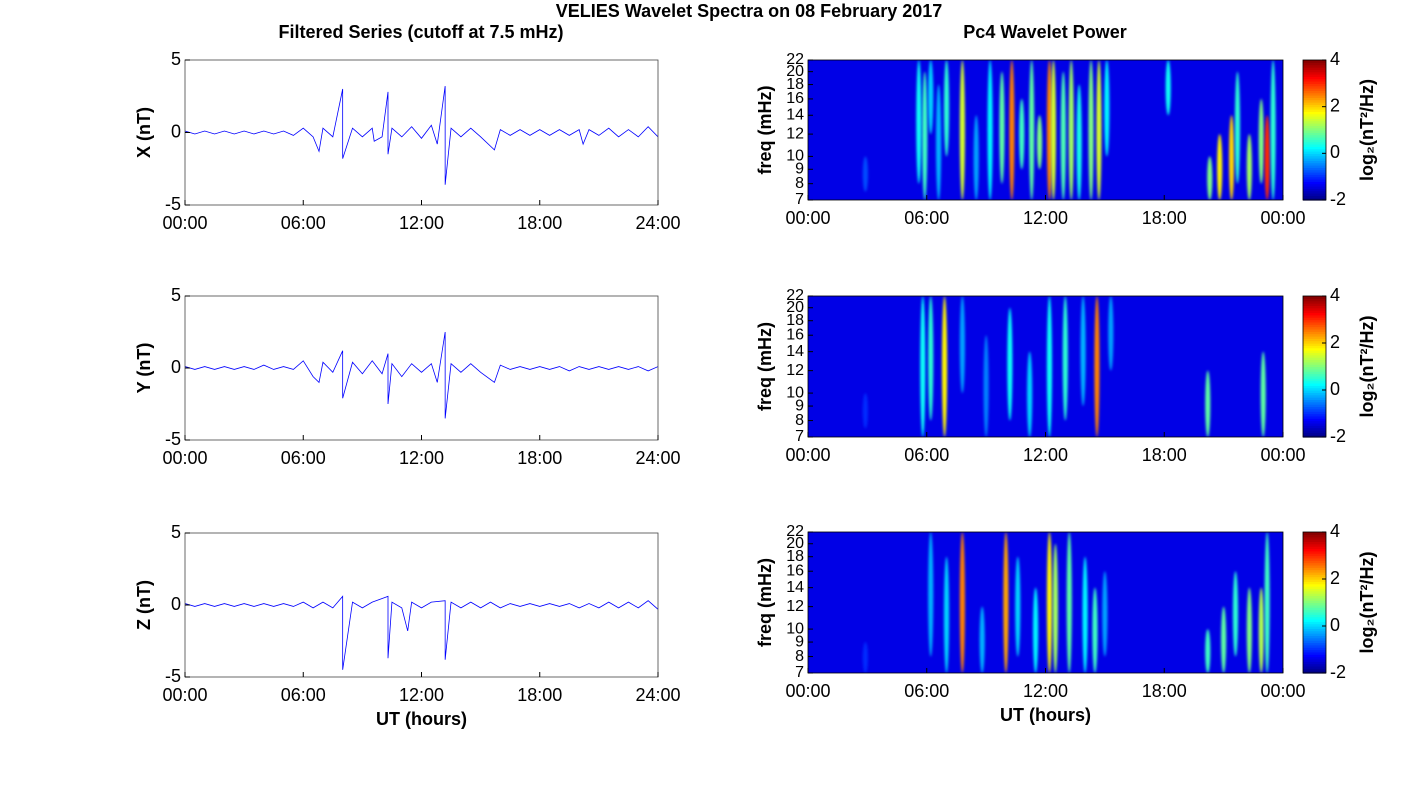 Image resolution: width=1418 pixels, height=788 pixels. What do you see at coordinates (421, 719) in the screenshot?
I see `x-axis-label: UT (hours)` at bounding box center [421, 719].